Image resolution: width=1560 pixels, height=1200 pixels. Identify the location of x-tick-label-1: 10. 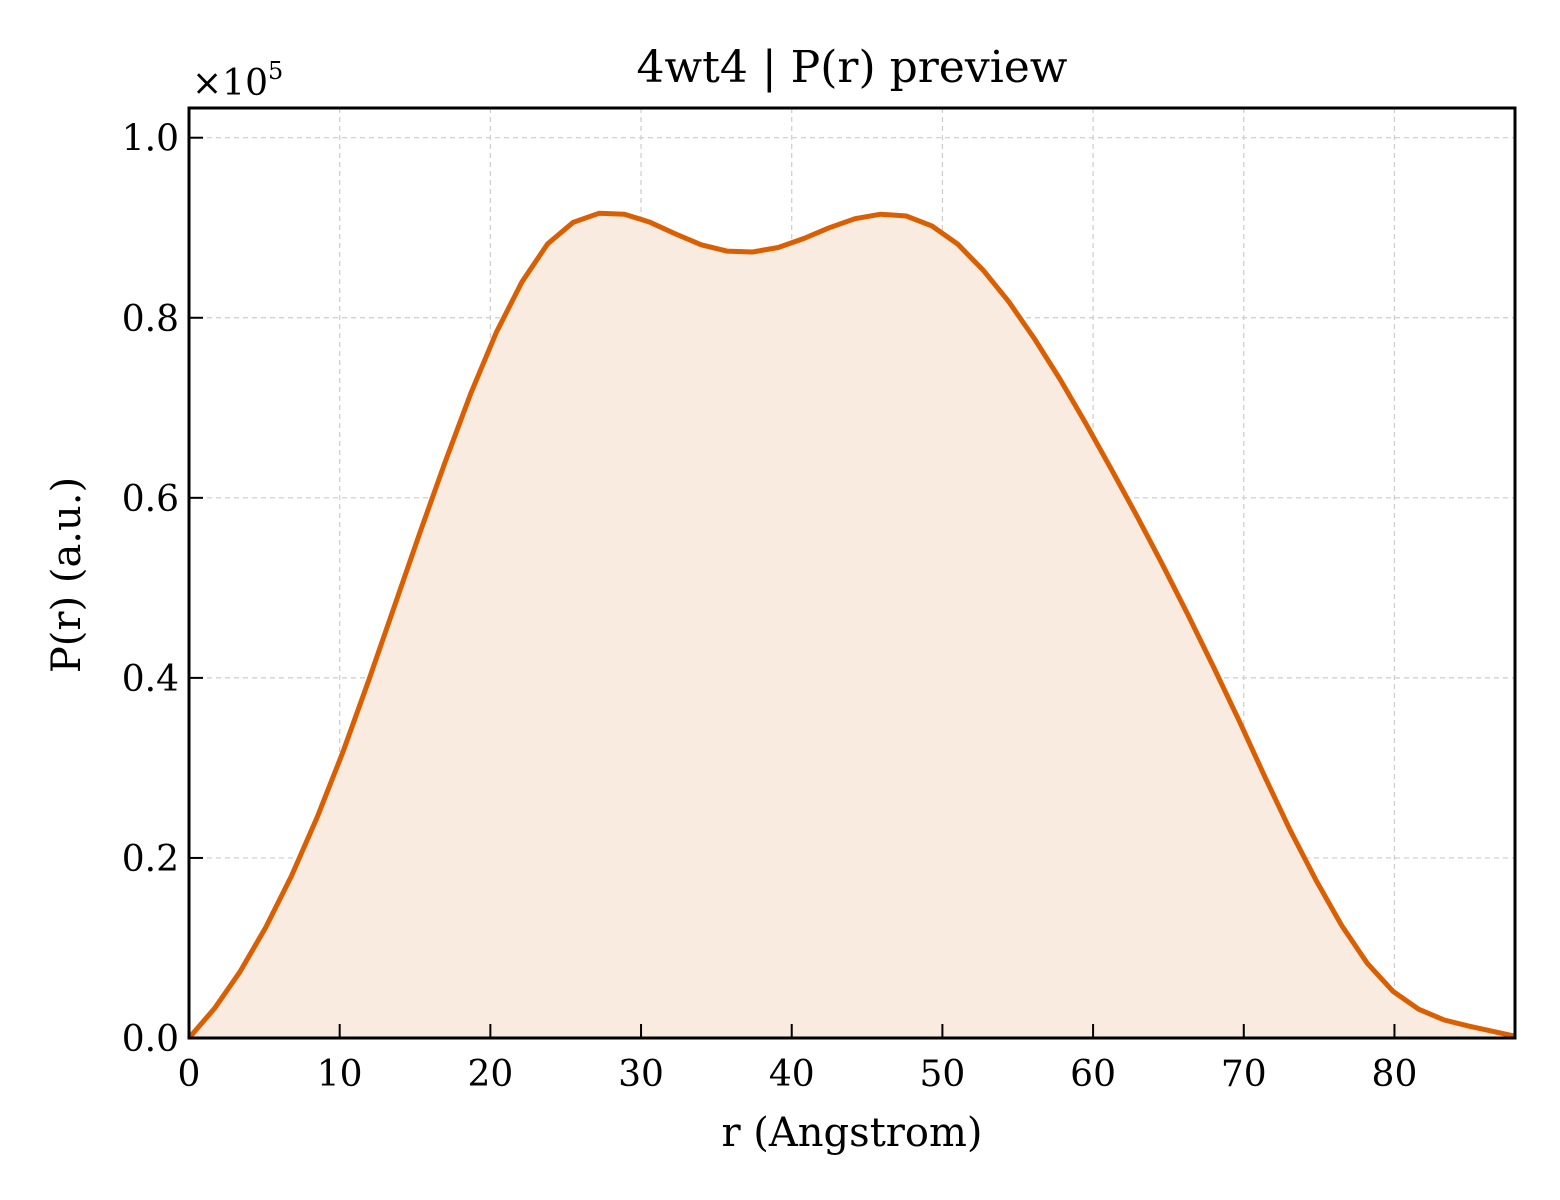
(340, 1074).